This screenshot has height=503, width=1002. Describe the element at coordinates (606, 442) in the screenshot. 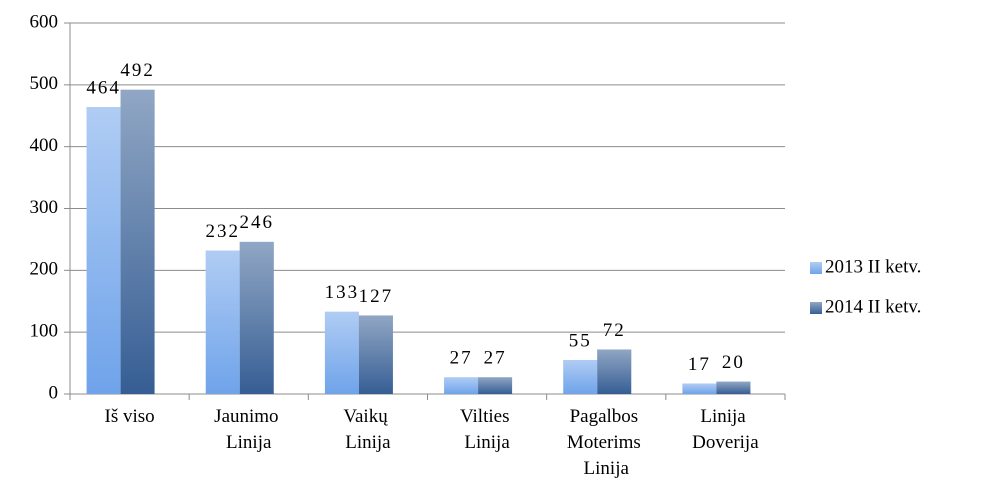

I see `x-tick-label: Pagalbos Moterims Linija` at that location.